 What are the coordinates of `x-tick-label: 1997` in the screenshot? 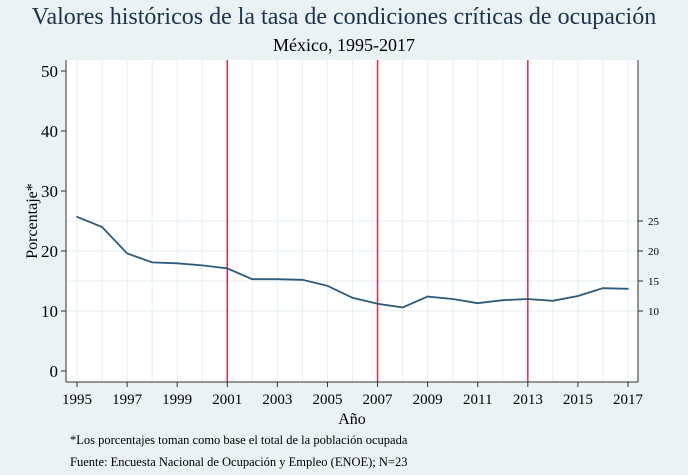 It's located at (127, 400).